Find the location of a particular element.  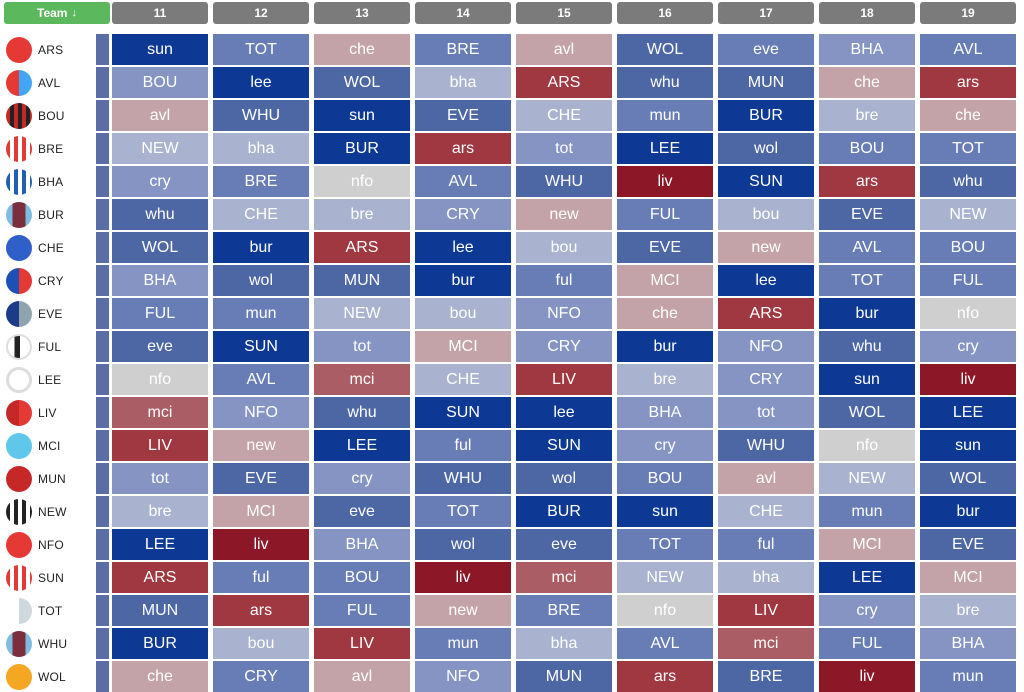

fixture-cell: bur is located at coordinates (968, 511).